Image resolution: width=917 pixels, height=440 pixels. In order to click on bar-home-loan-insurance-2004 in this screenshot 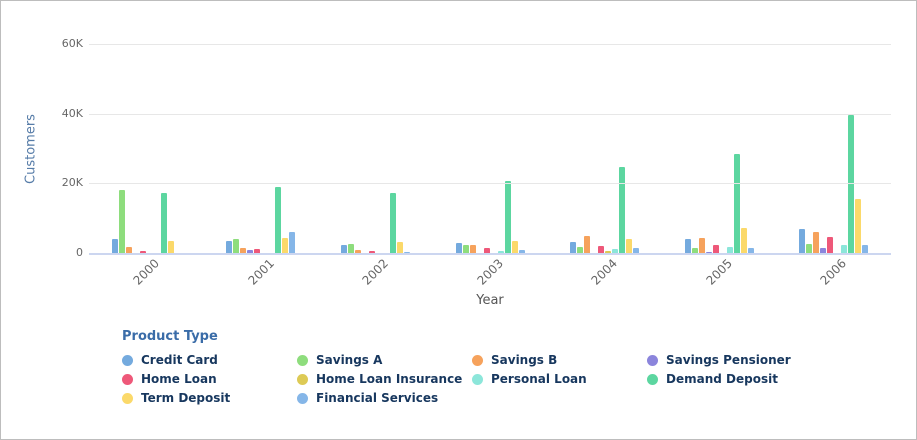, I will do `click(608, 252)`.